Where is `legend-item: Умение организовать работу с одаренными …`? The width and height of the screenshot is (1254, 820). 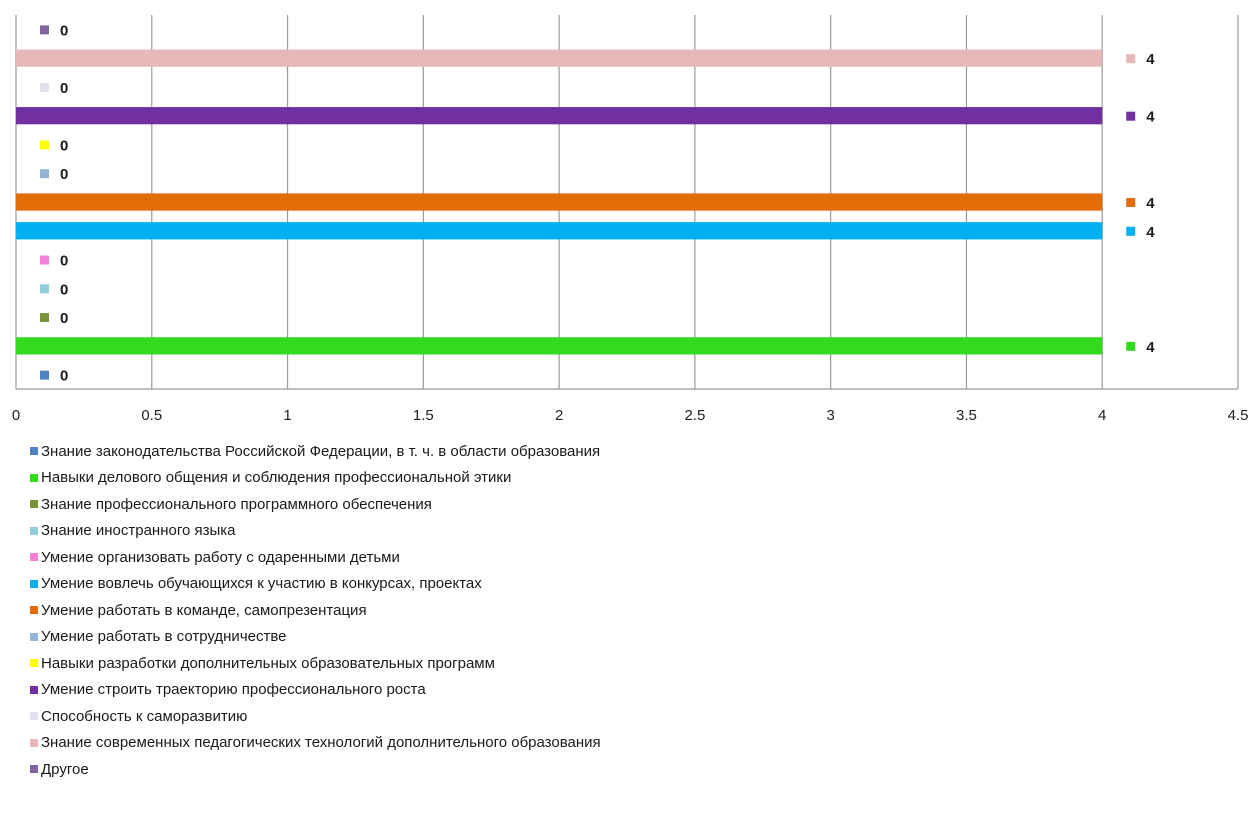 legend-item: Умение организовать работу с одаренными … is located at coordinates (530, 557).